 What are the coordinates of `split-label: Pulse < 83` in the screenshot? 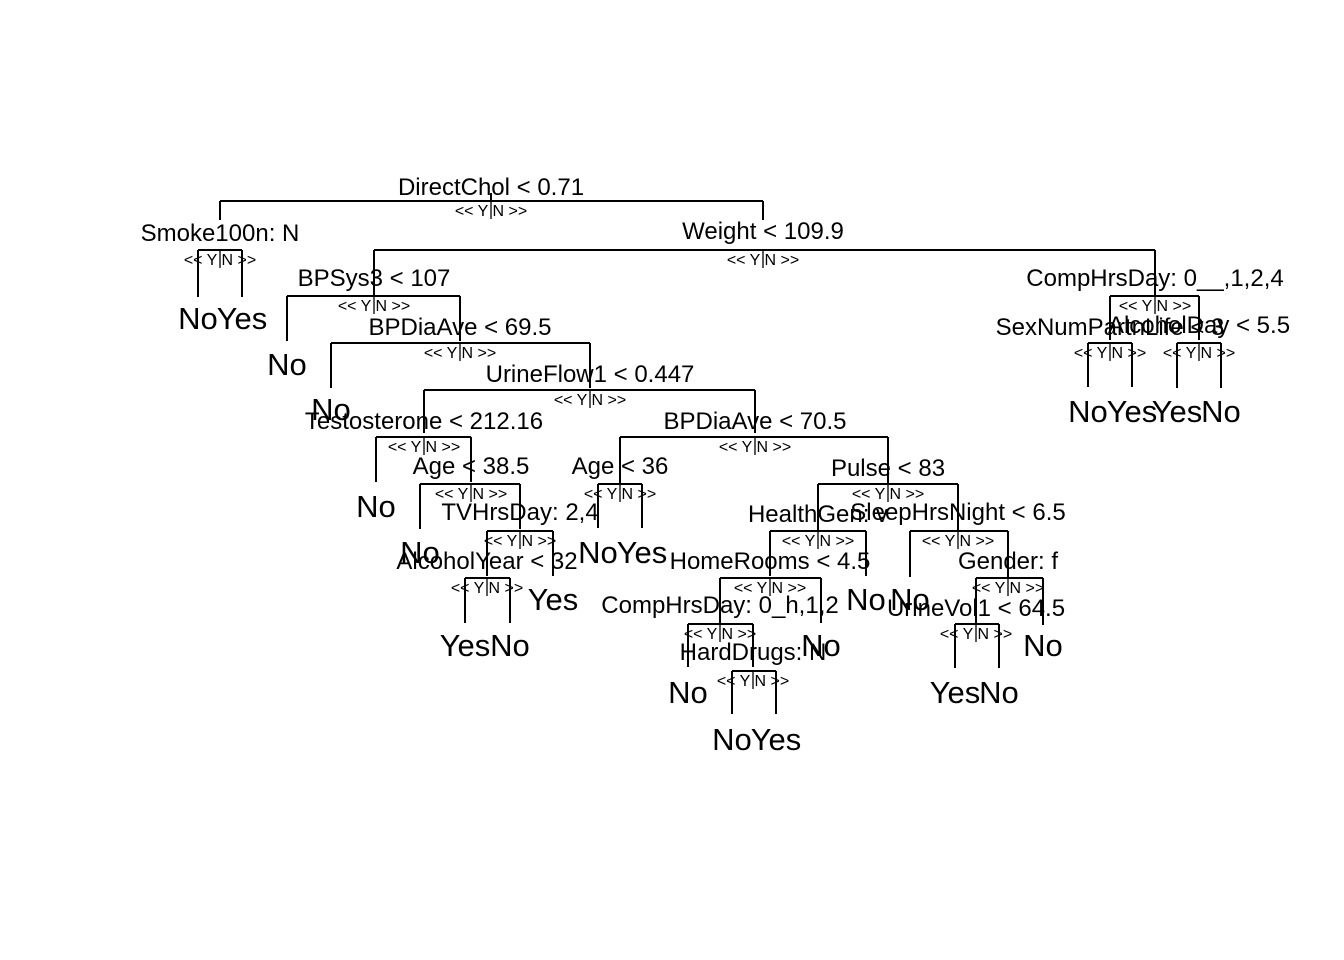 It's located at (888, 468).